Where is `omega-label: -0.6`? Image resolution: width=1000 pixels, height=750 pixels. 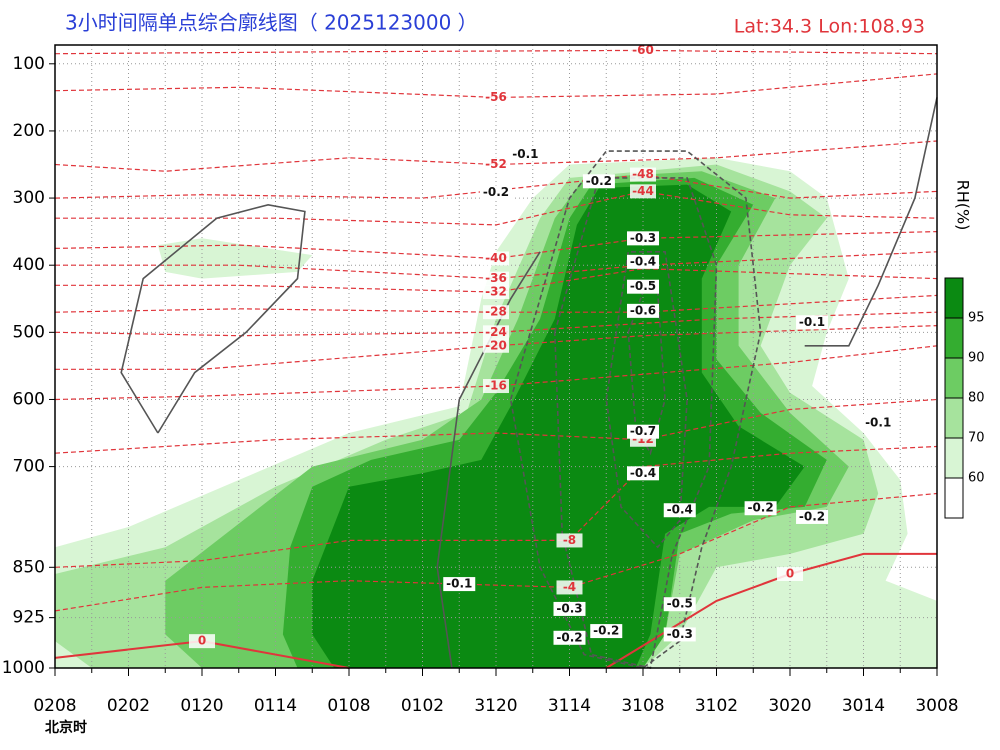 omega-label: -0.6 is located at coordinates (643, 310).